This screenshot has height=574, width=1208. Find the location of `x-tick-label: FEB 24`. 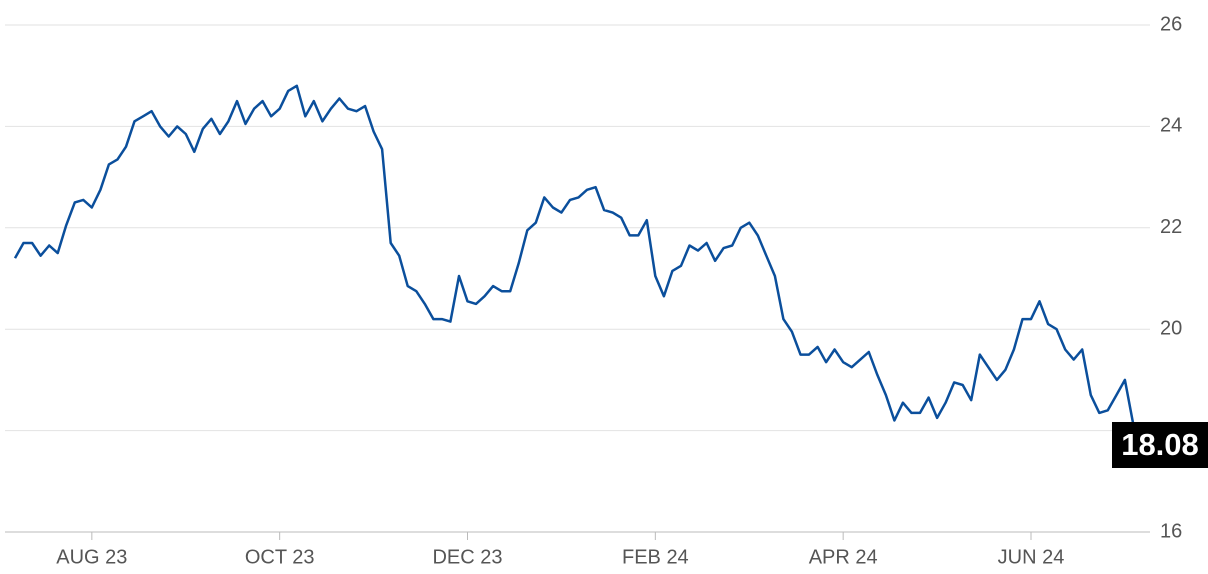

x-tick-label: FEB 24 is located at coordinates (655, 557).